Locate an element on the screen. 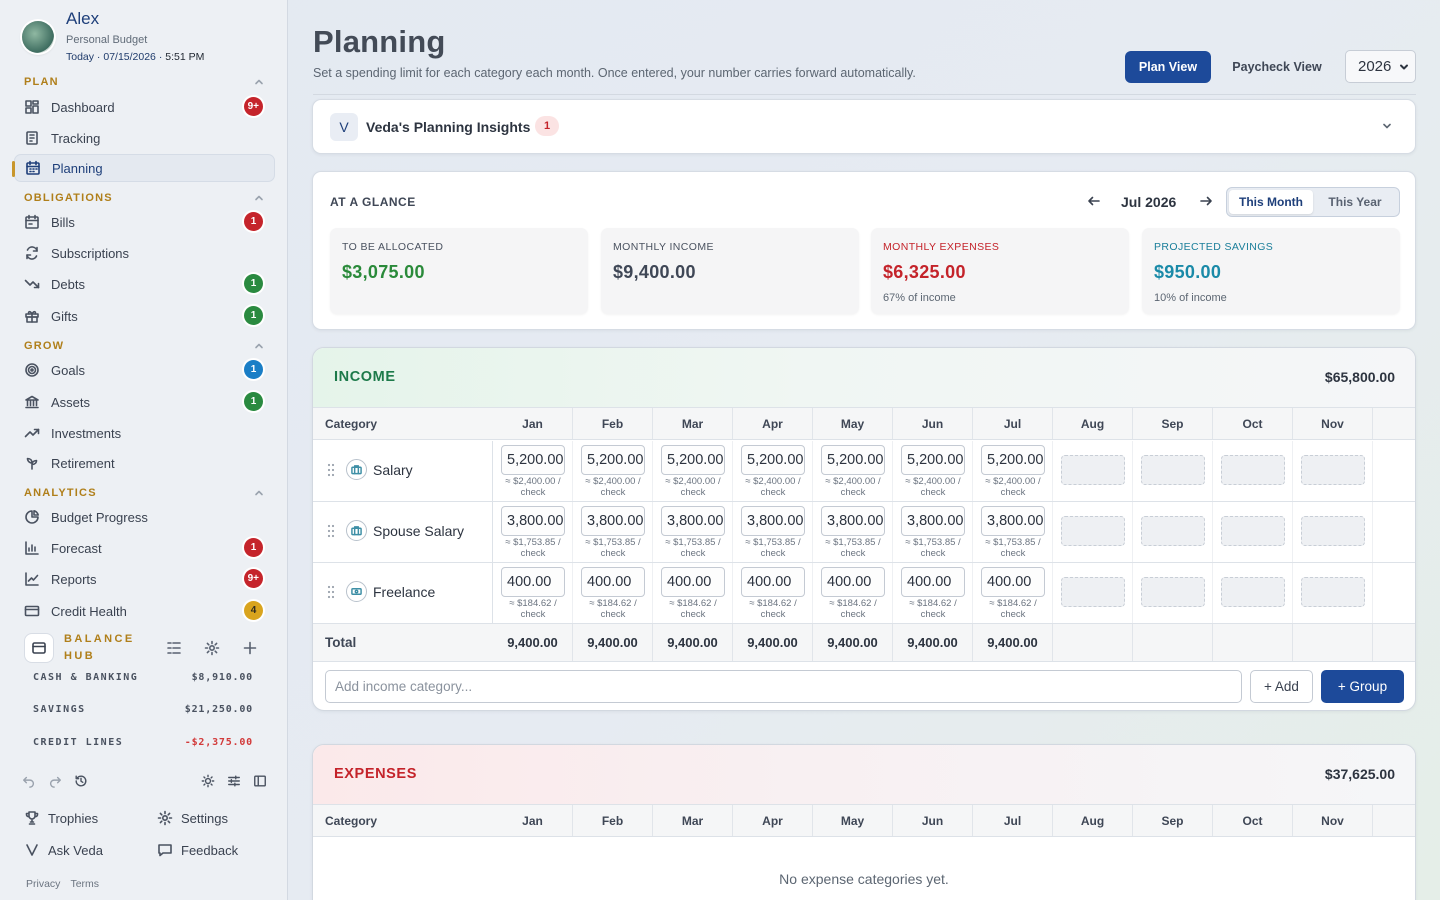 The width and height of the screenshot is (1440, 900). sidebar-item-reports: Reports 9+ is located at coordinates (144, 579).